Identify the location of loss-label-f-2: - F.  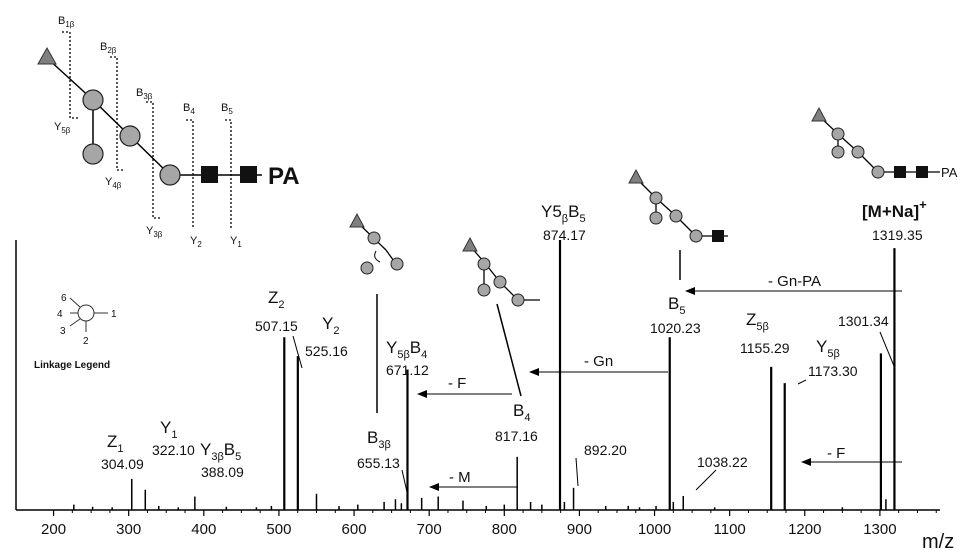
(836, 453).